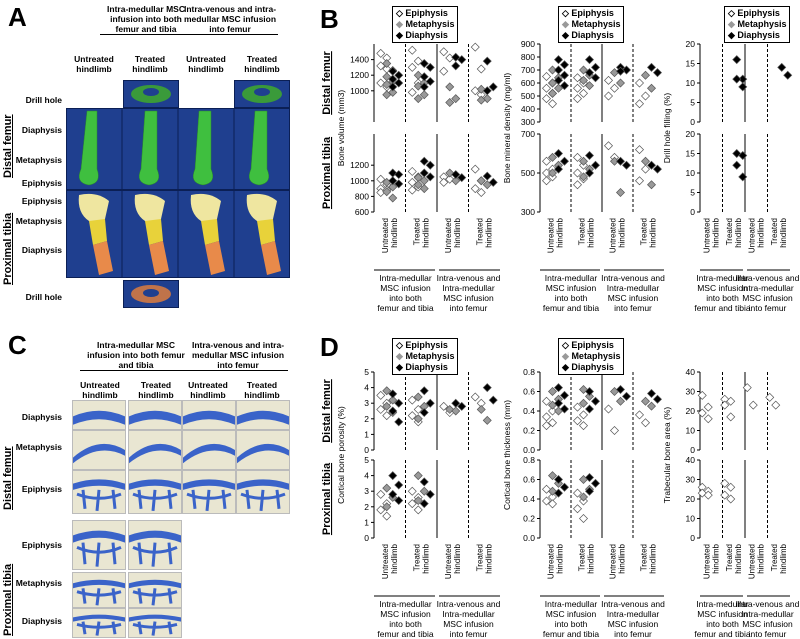 This screenshot has height=639, width=800. What do you see at coordinates (691, 134) in the screenshot?
I see `y-tick-label: 20` at bounding box center [691, 134].